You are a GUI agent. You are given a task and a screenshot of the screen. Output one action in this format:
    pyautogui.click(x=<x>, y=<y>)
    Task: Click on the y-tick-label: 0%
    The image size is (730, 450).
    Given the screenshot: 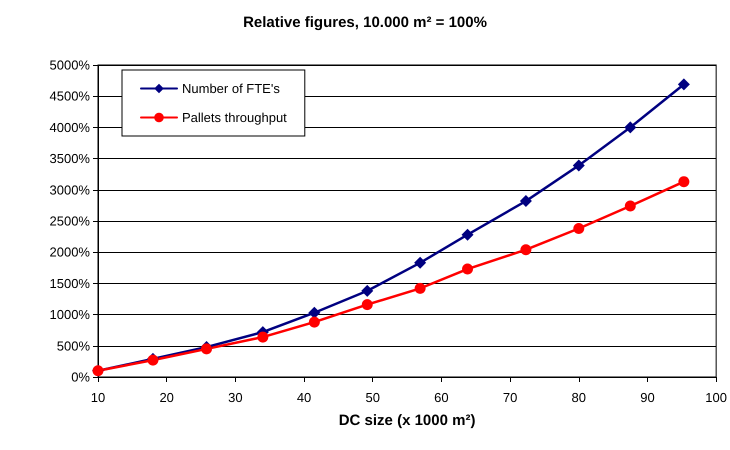 What is the action you would take?
    pyautogui.click(x=80, y=377)
    